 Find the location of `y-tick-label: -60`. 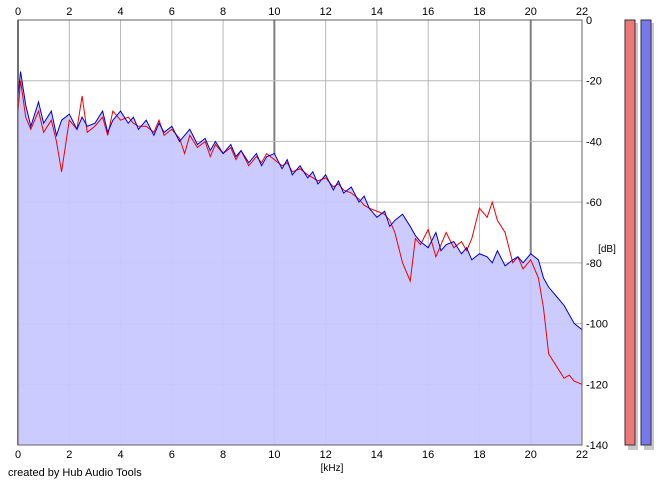

y-tick-label: -60 is located at coordinates (594, 203).